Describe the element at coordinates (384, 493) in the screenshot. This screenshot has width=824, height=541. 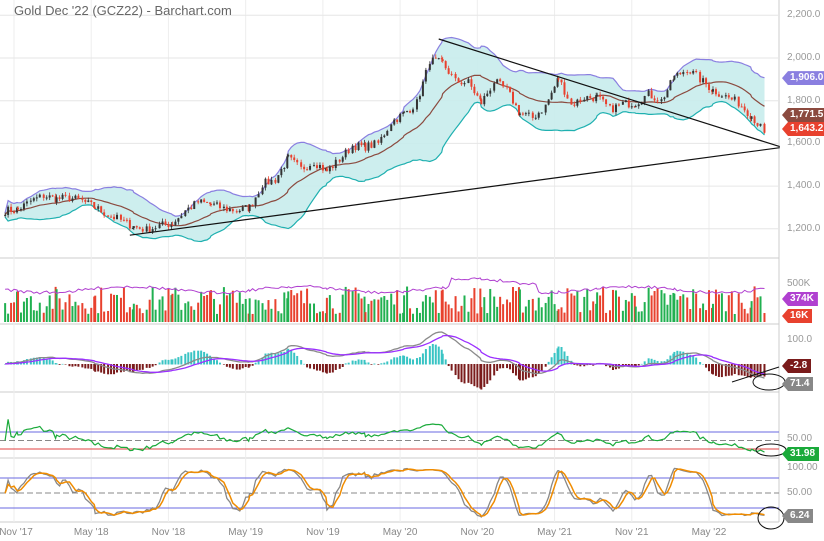
I see `stoch-d-line` at that location.